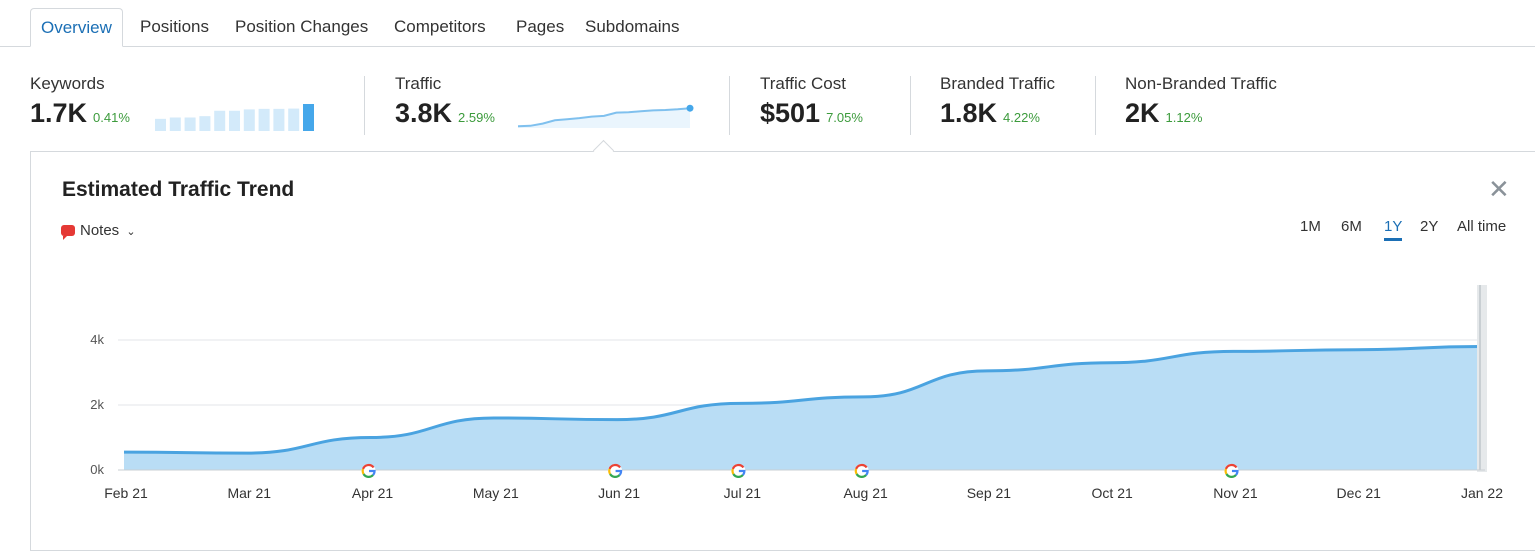 The image size is (1535, 551). What do you see at coordinates (131, 232) in the screenshot?
I see `chevron-down-icon: ⌄` at bounding box center [131, 232].